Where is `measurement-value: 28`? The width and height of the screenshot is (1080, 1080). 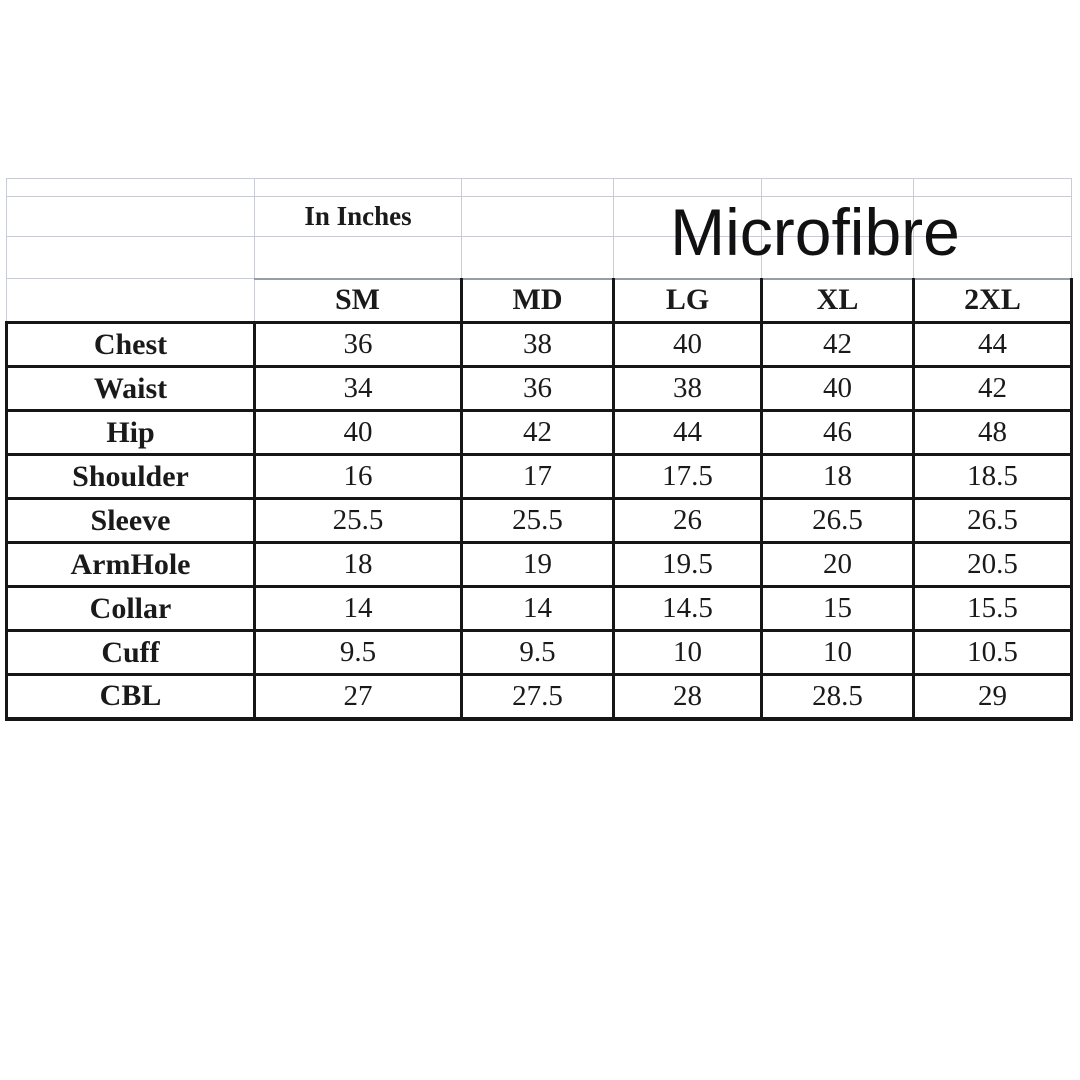
measurement-value: 28 is located at coordinates (687, 697).